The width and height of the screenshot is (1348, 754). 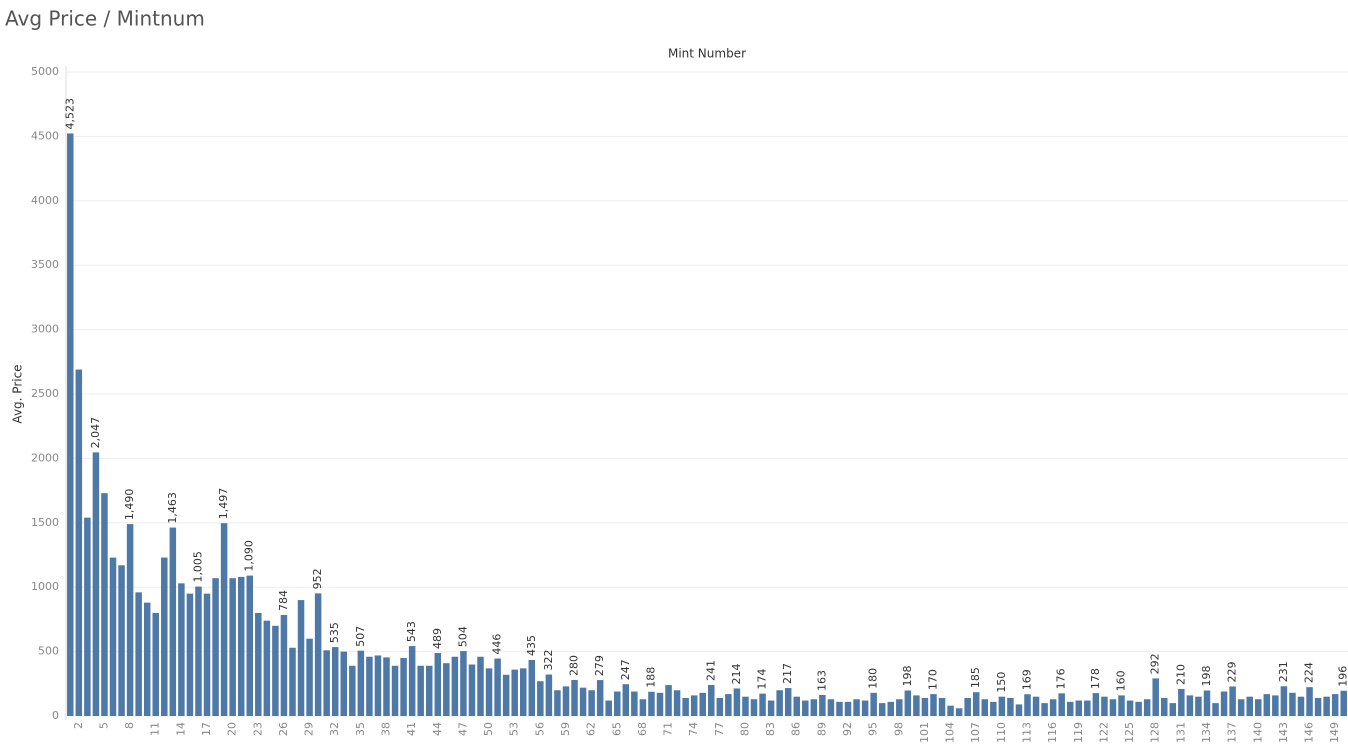 What do you see at coordinates (1180, 732) in the screenshot?
I see `x-tick-label: 131` at bounding box center [1180, 732].